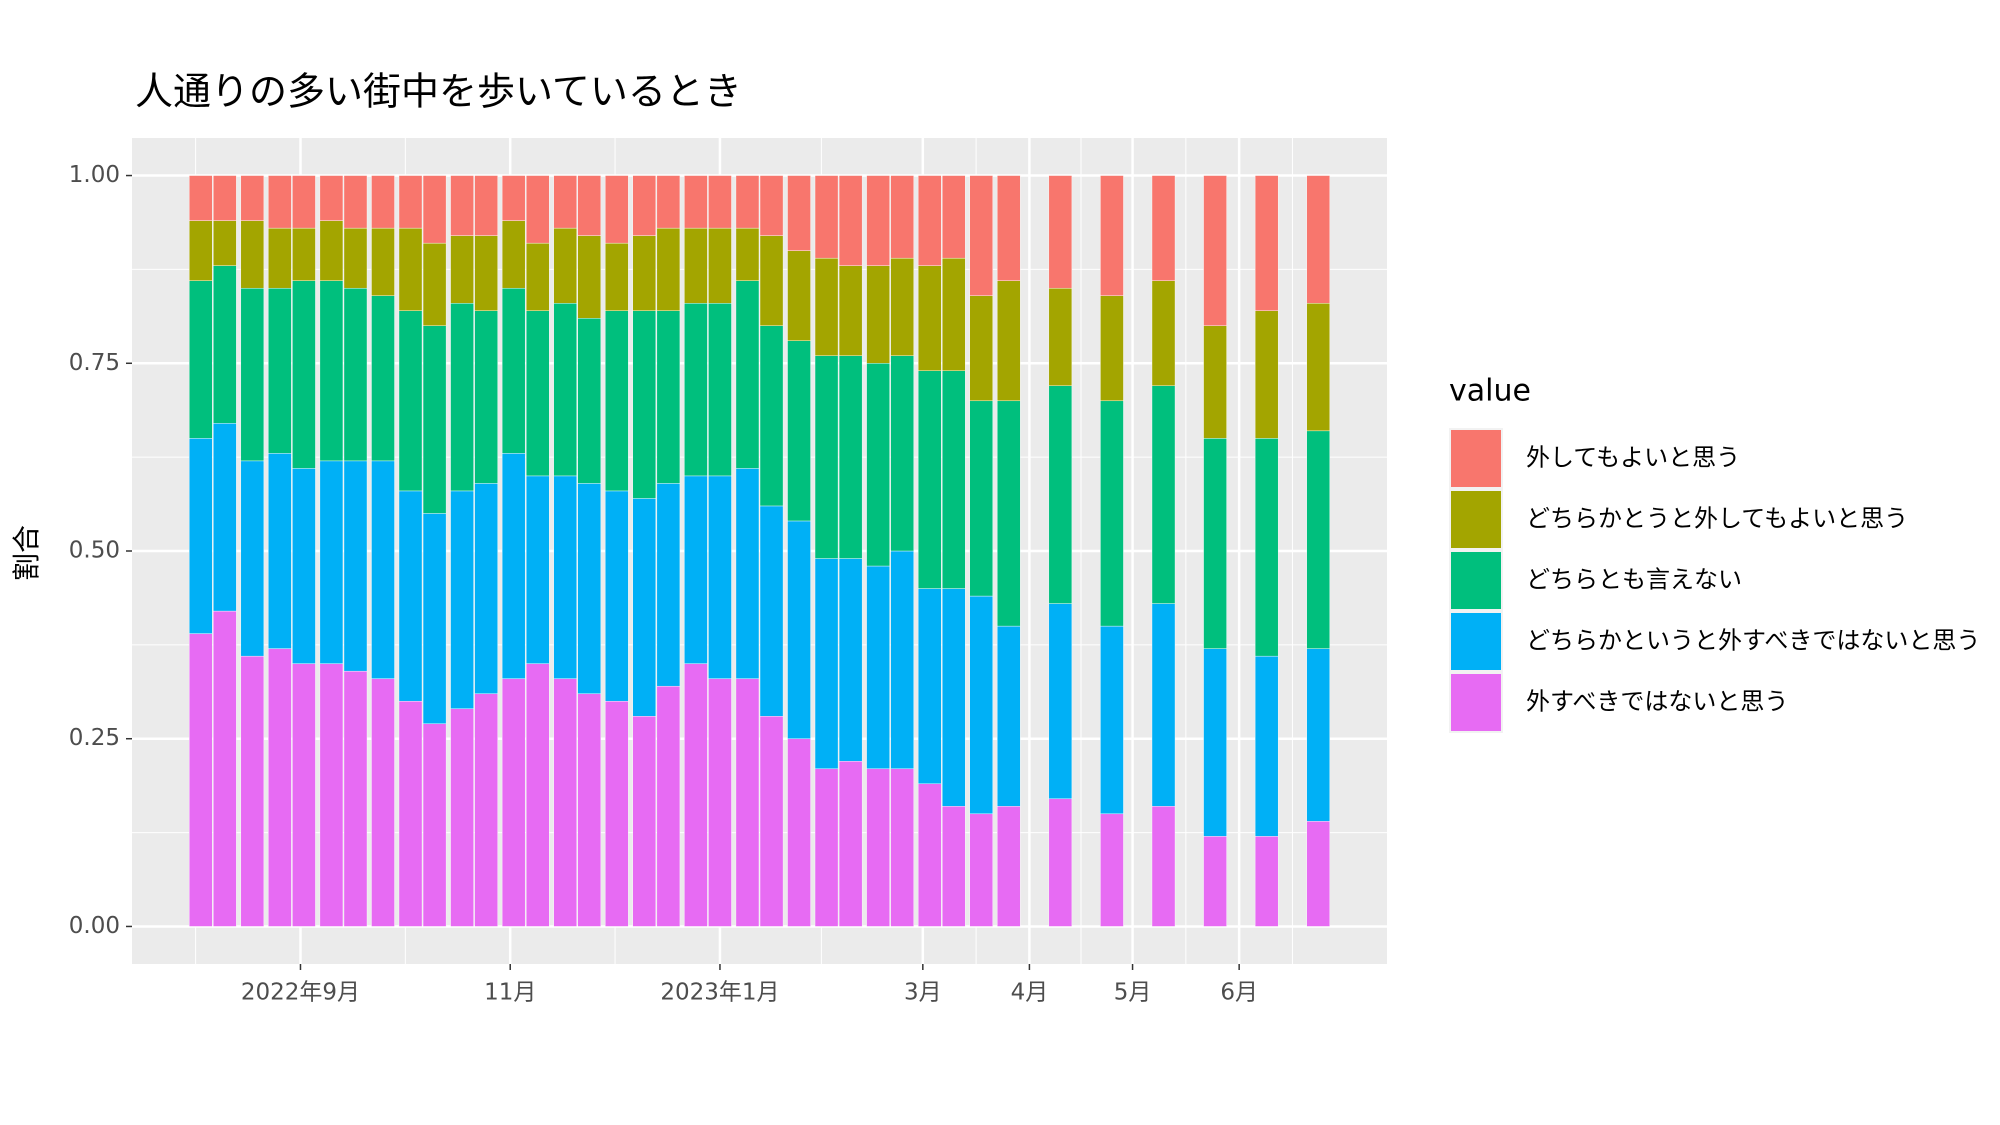 This screenshot has height=1125, width=2000. What do you see at coordinates (26, 553) in the screenshot?
I see `y-axis-label: 割合` at bounding box center [26, 553].